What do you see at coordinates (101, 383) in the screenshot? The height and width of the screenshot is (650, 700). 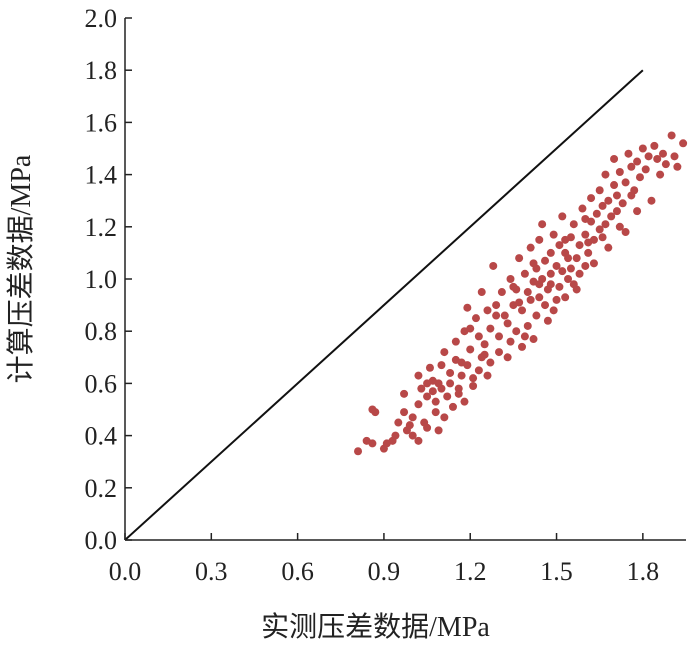 I see `y-tick-label: 0.6` at bounding box center [101, 383].